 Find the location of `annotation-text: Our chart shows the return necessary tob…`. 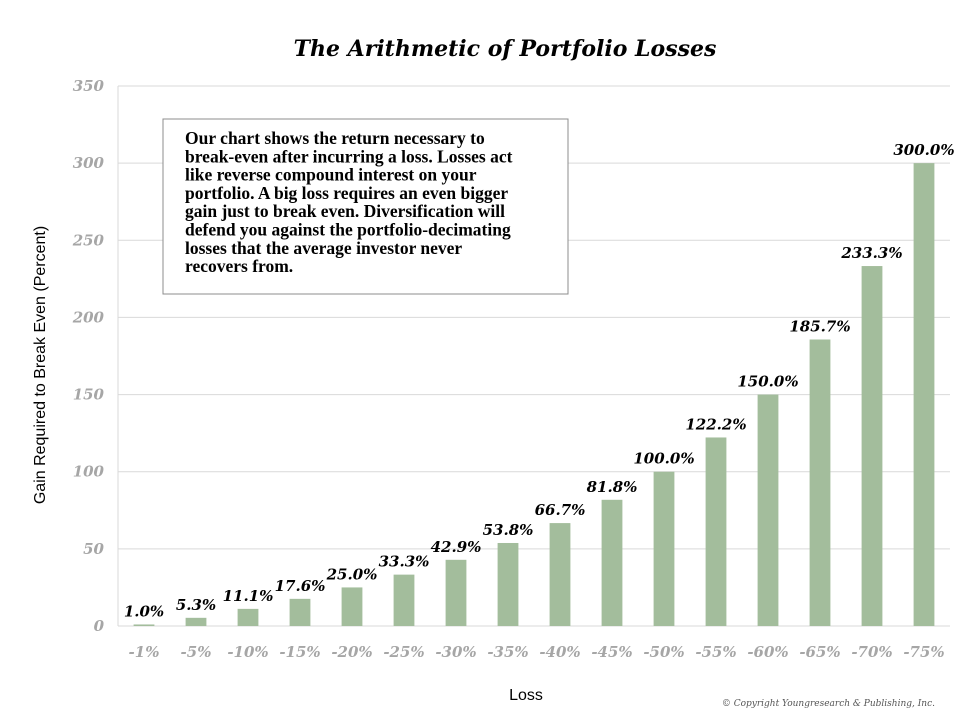

annotation-text: Our chart shows the return necessary tob… is located at coordinates (349, 202).